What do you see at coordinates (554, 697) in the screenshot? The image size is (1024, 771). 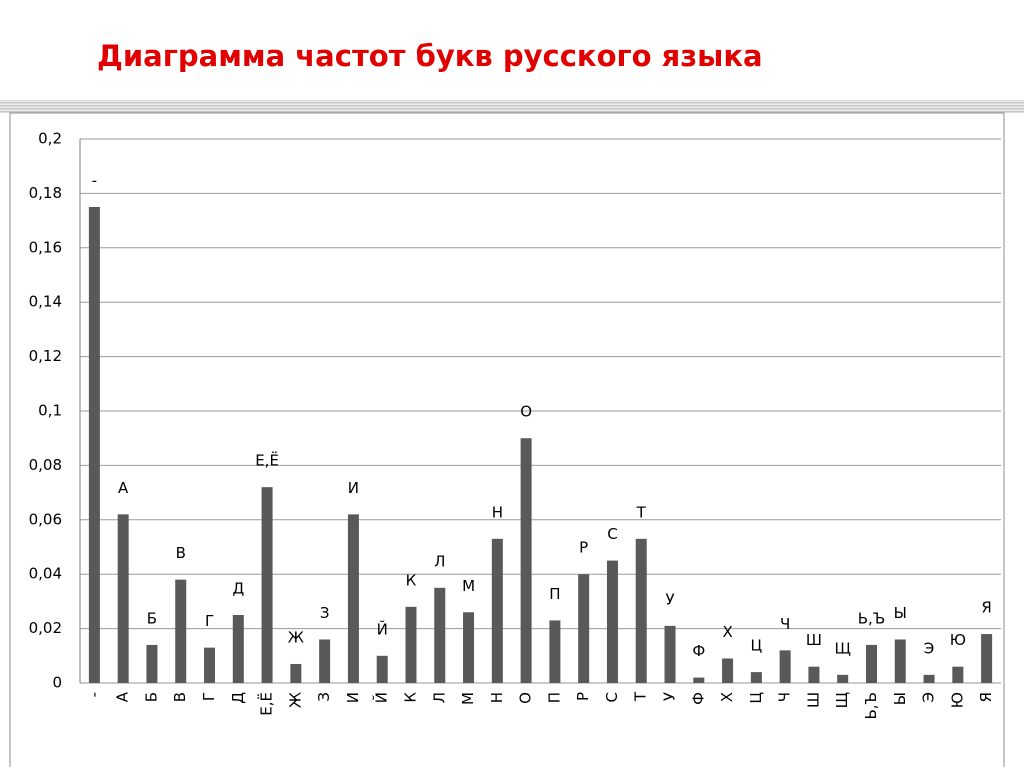 I see `x-tick-label: П` at bounding box center [554, 697].